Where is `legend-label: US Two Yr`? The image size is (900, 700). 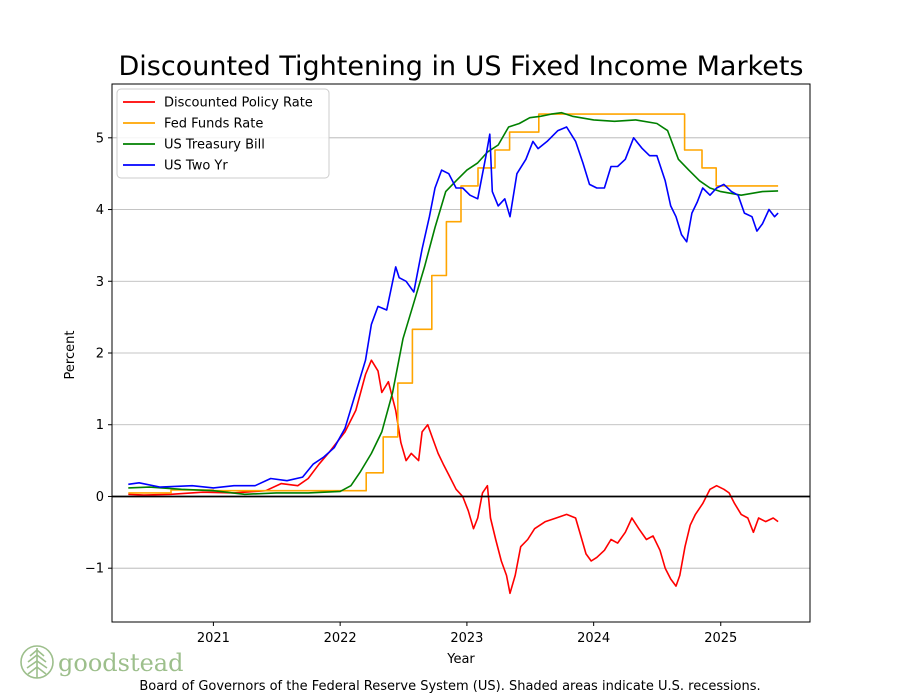 legend-label: US Two Yr is located at coordinates (196, 166).